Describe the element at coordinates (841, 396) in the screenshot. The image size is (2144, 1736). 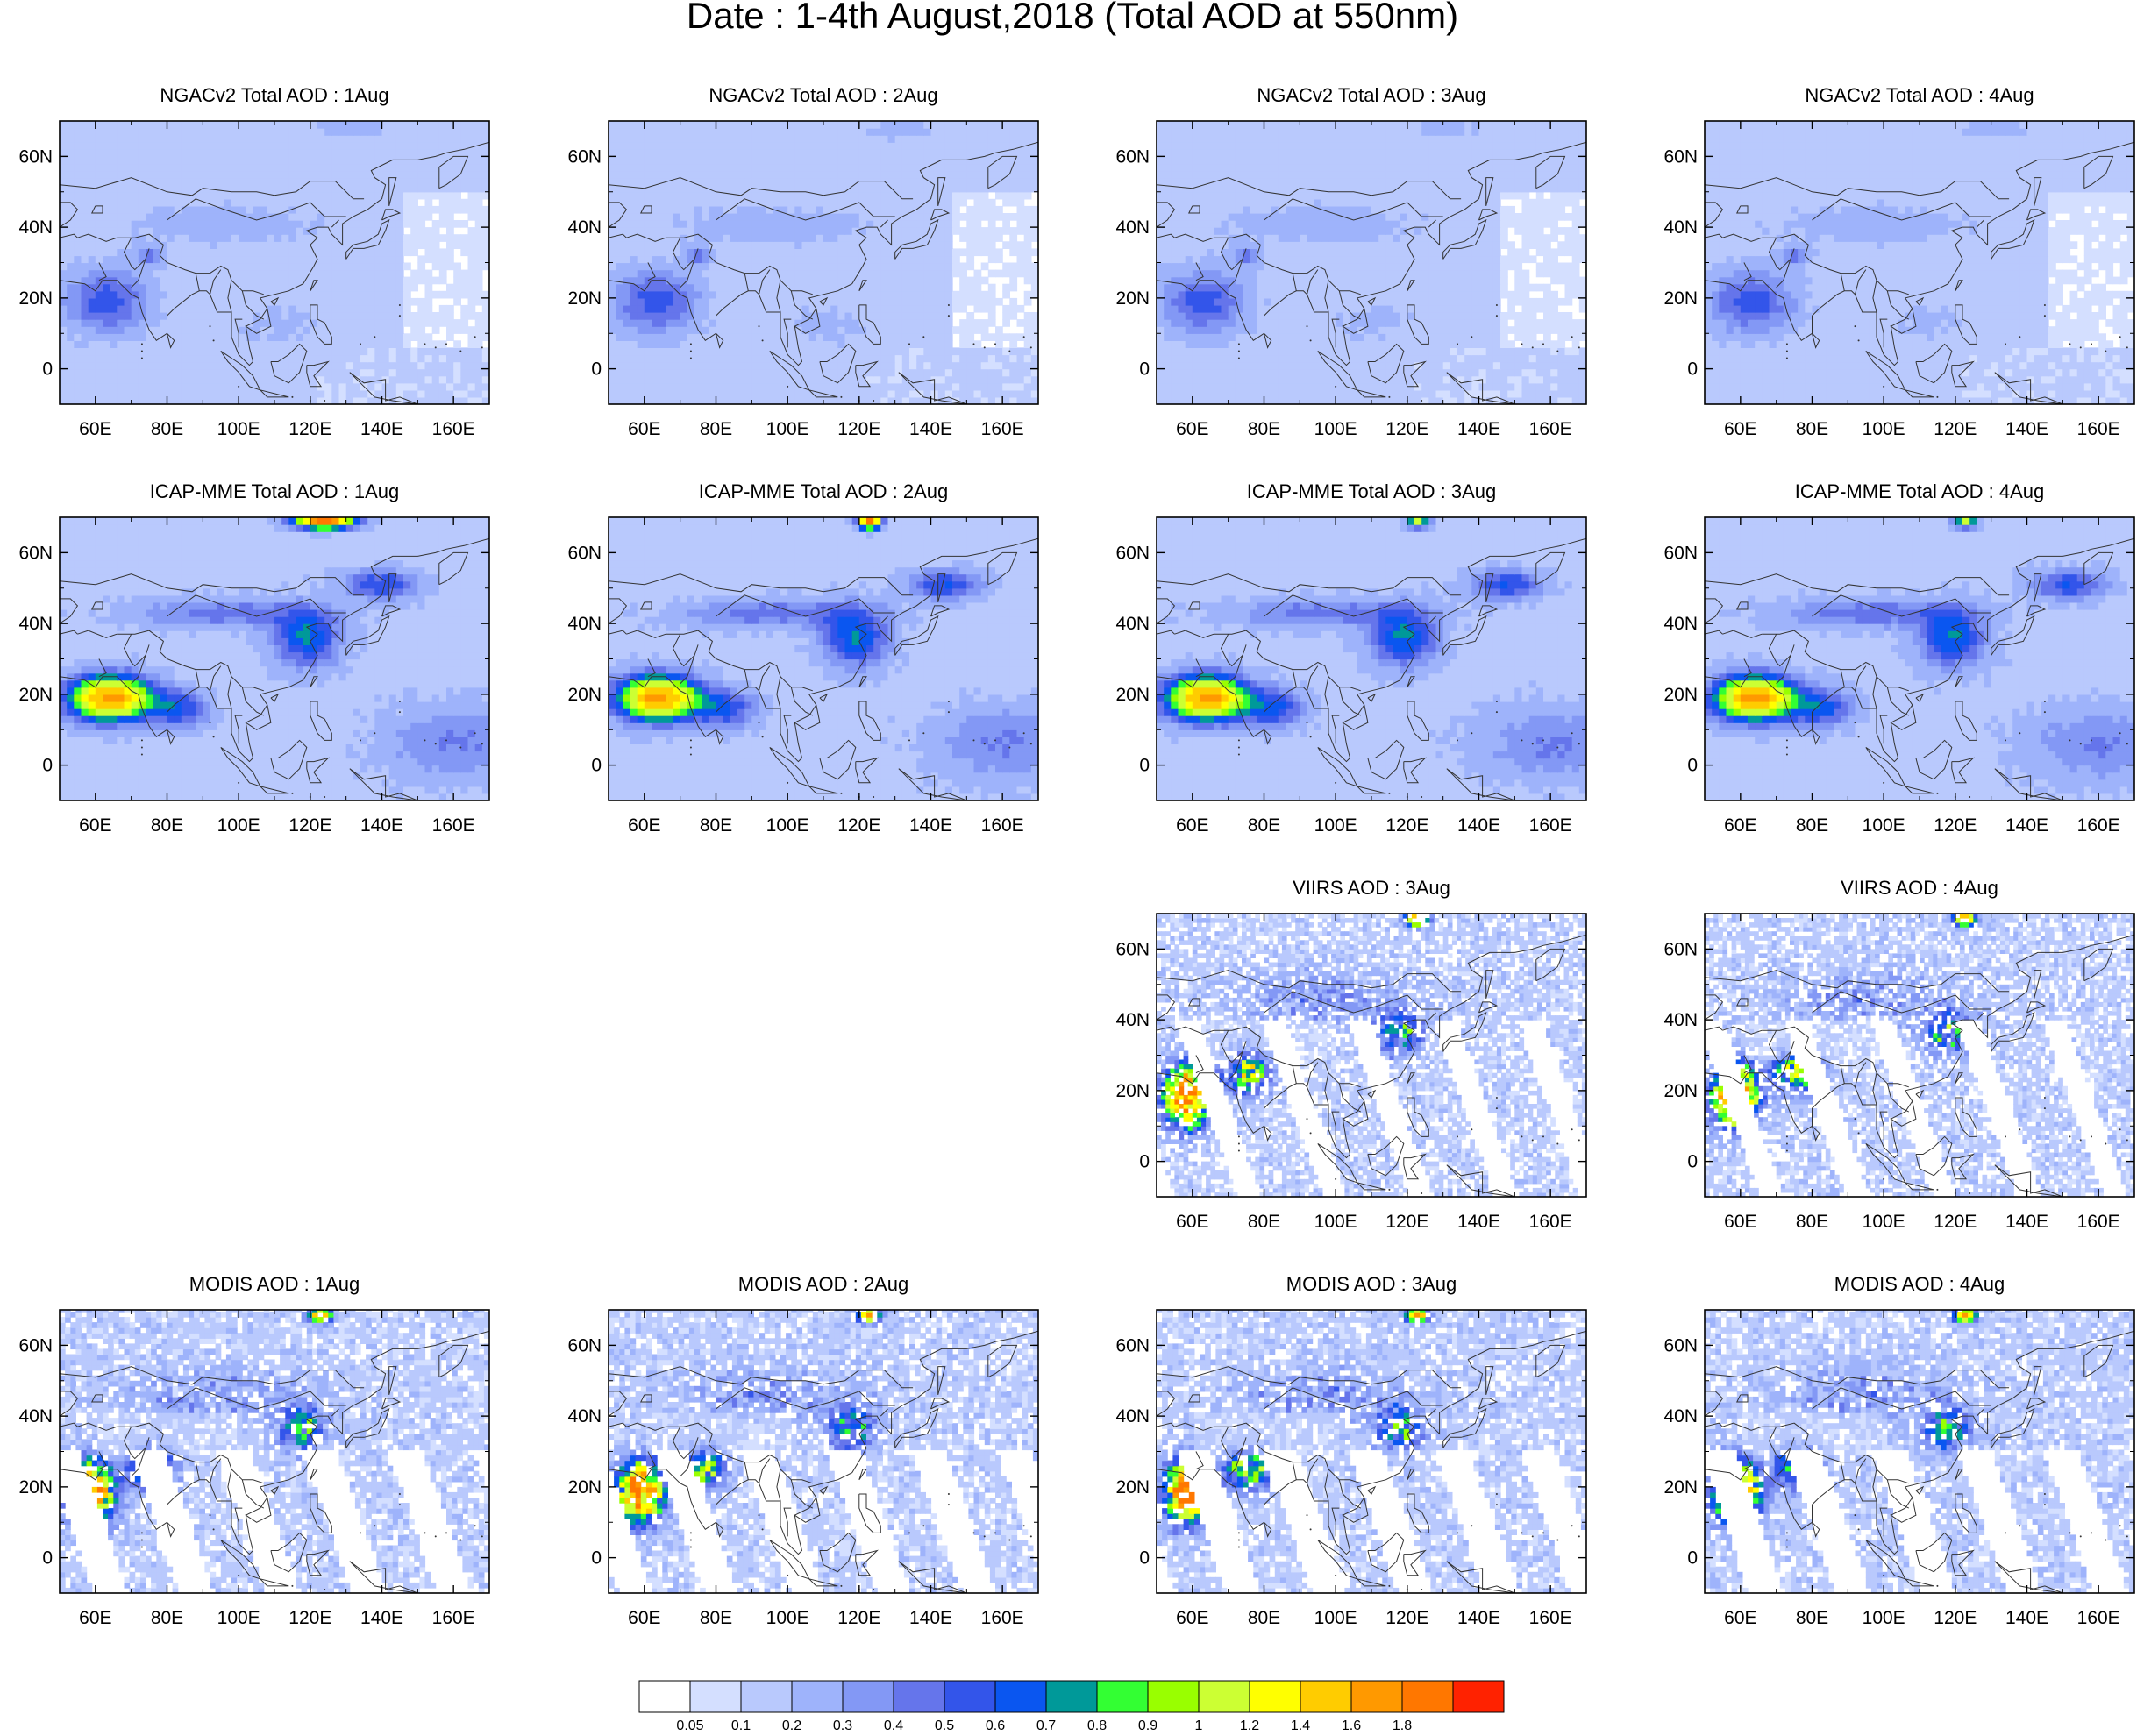
I see `island-dot` at that location.